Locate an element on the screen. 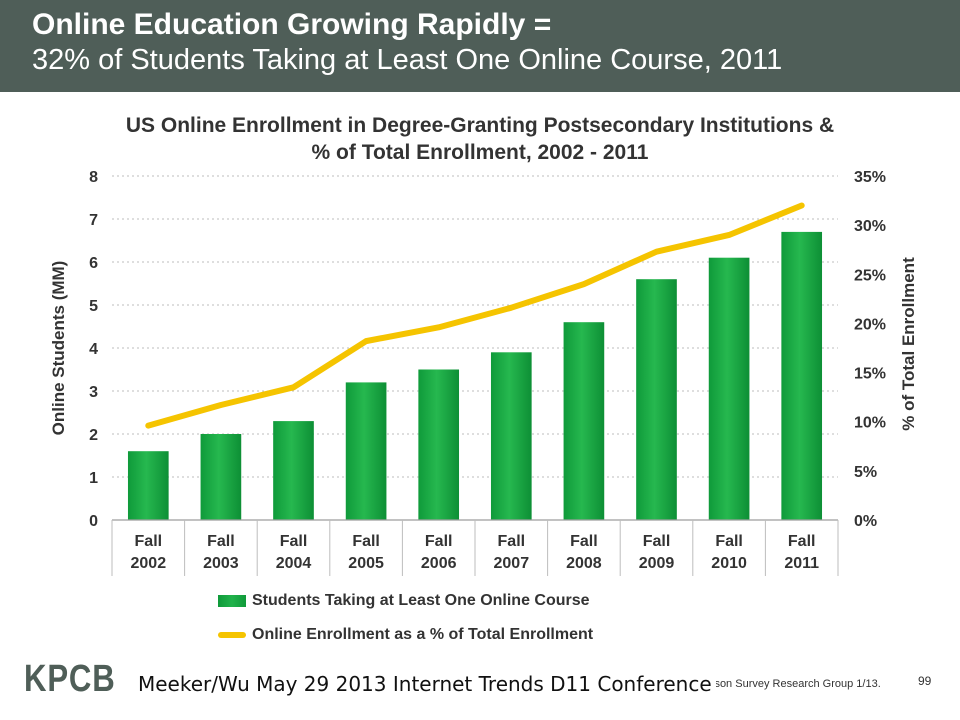 The height and width of the screenshot is (720, 960). x-tick-label: 2006 is located at coordinates (439, 563).